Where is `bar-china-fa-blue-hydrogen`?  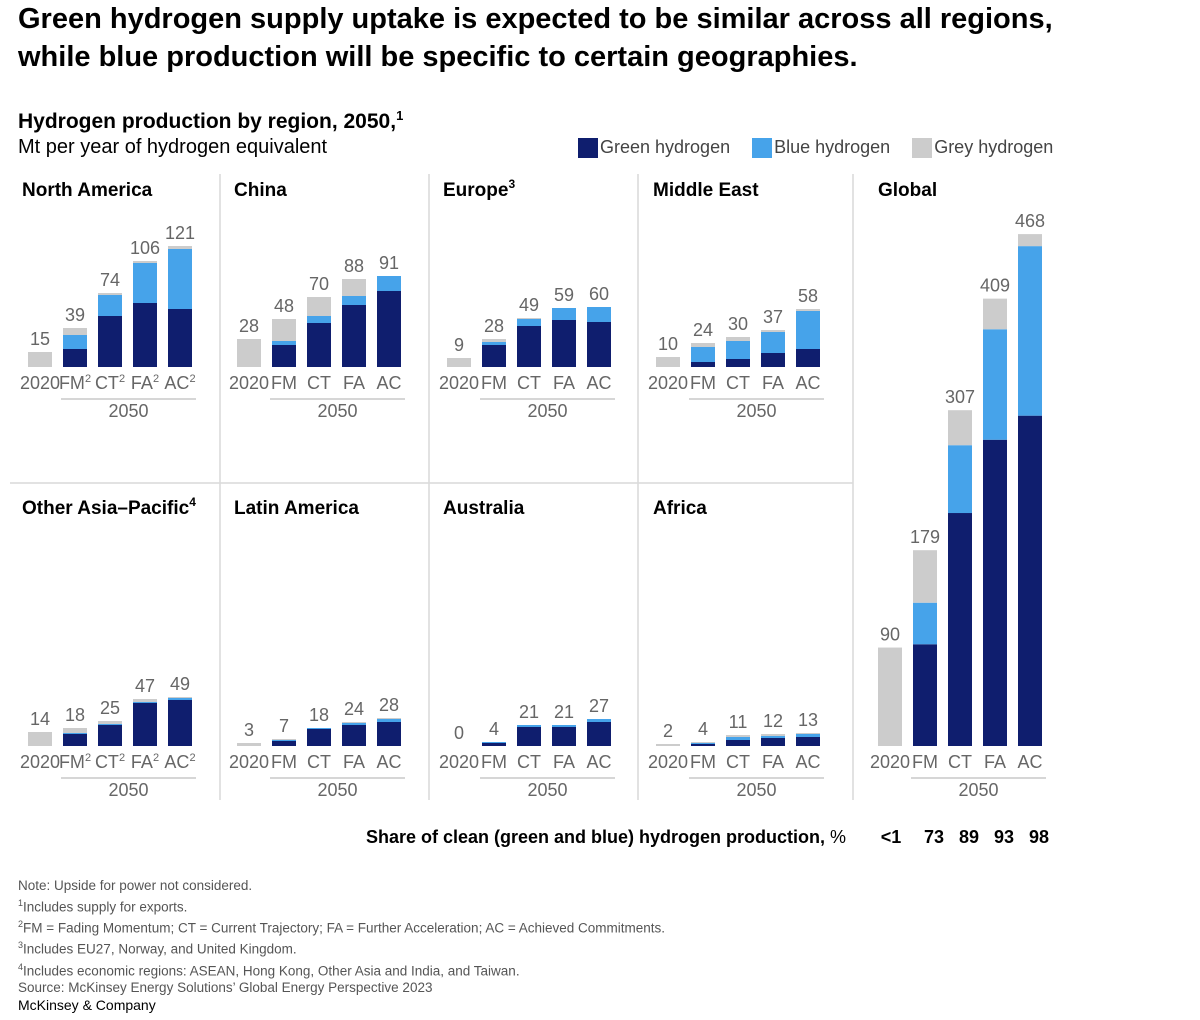 bar-china-fa-blue-hydrogen is located at coordinates (354, 300).